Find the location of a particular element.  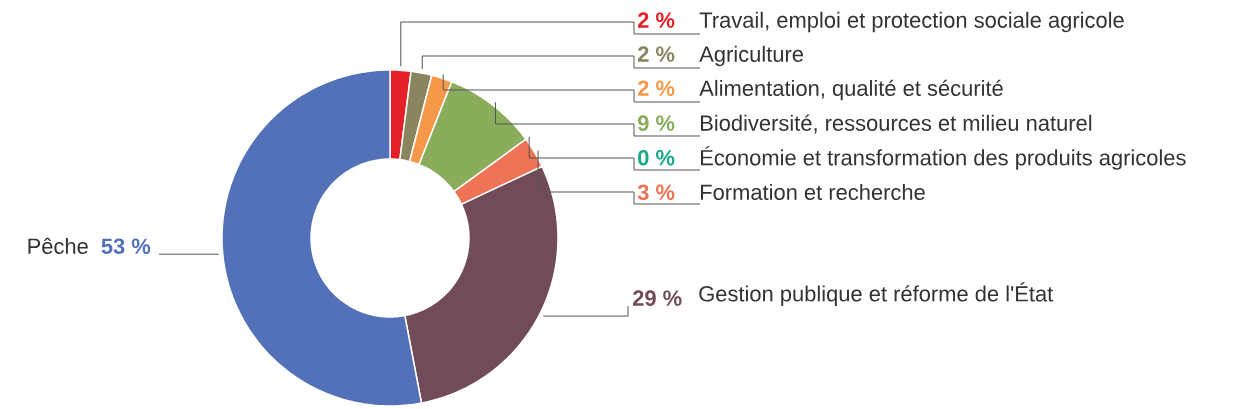

text: 0 % is located at coordinates (656, 157).